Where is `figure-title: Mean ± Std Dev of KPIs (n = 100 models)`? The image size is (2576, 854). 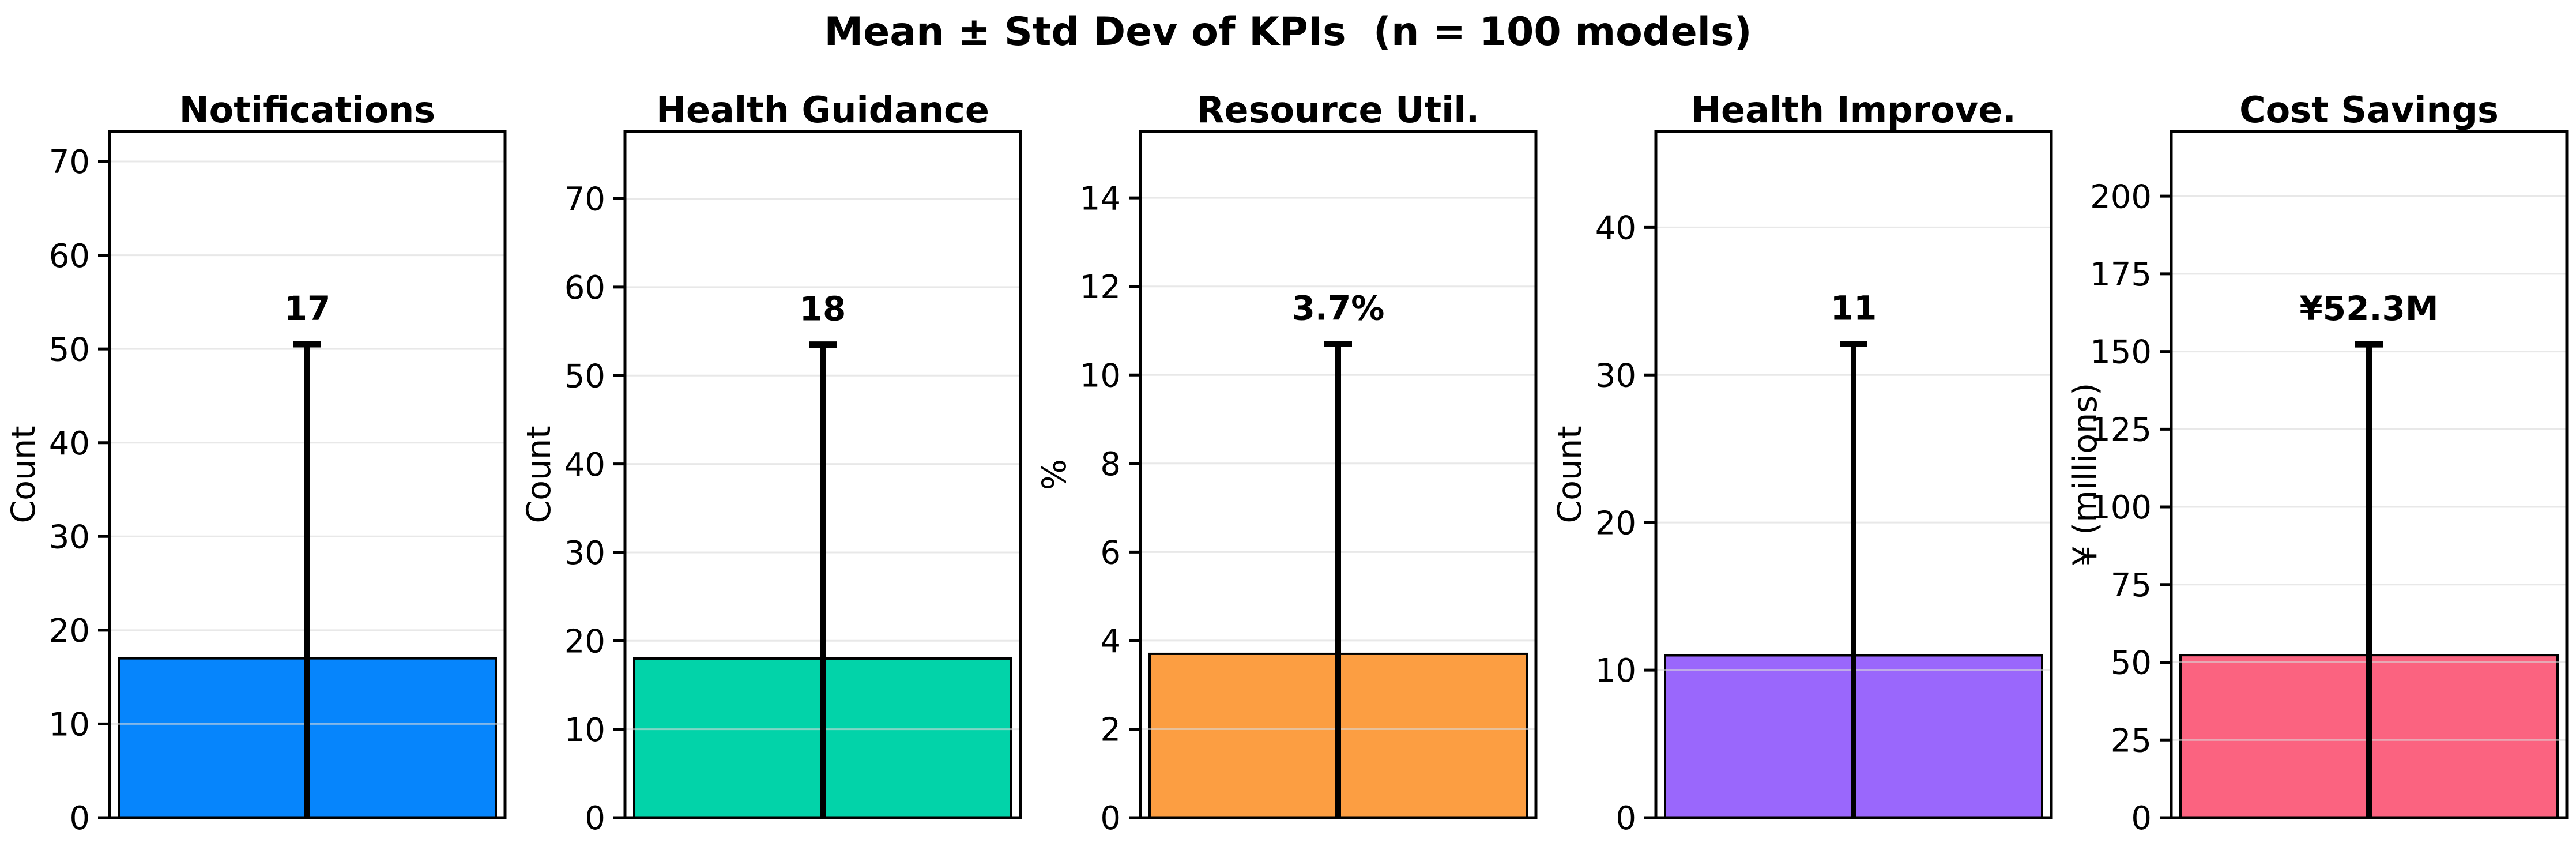 figure-title: Mean ± Std Dev of KPIs (n = 100 models) is located at coordinates (1288, 32).